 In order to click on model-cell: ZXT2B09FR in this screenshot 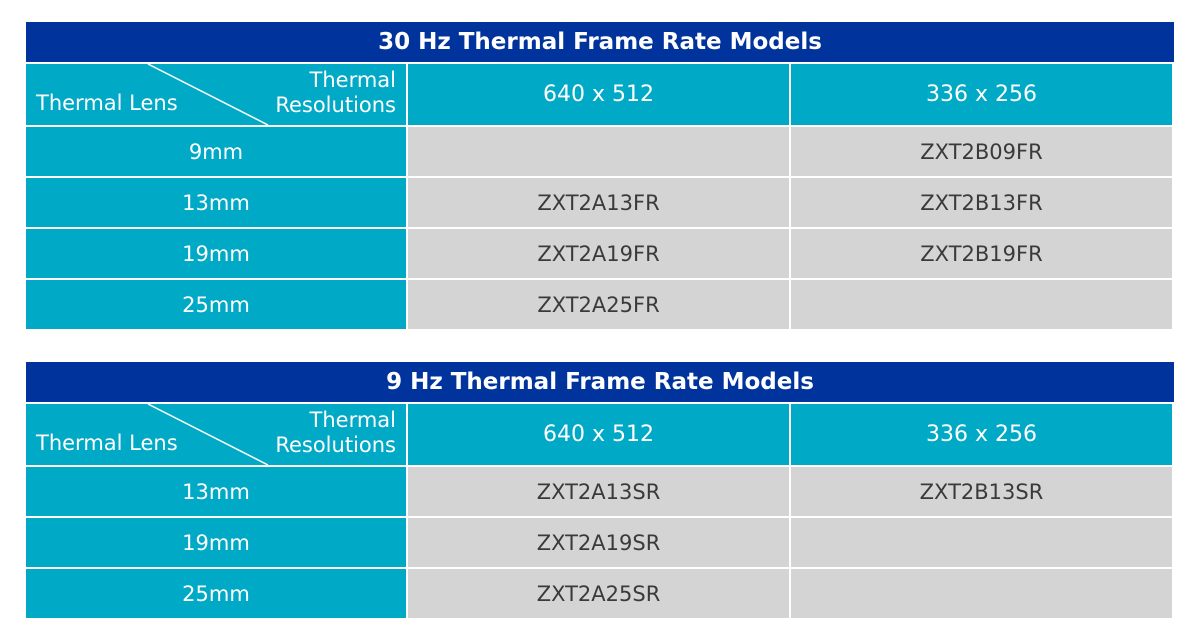, I will do `click(981, 151)`.